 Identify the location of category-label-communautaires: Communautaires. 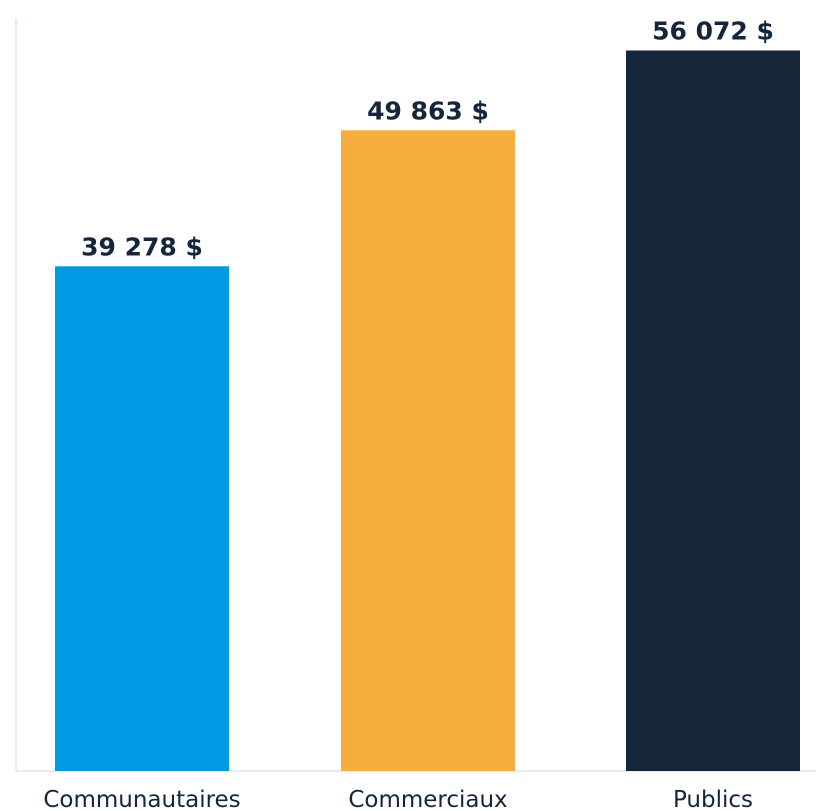
(141, 799).